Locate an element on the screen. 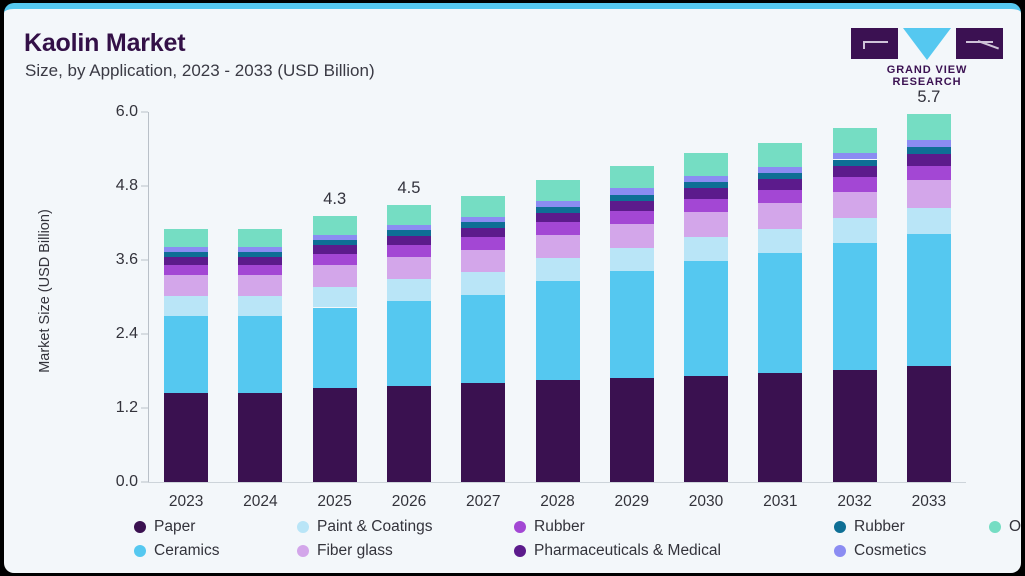 The image size is (1025, 576). legend-item: Others is located at coordinates (1005, 527).